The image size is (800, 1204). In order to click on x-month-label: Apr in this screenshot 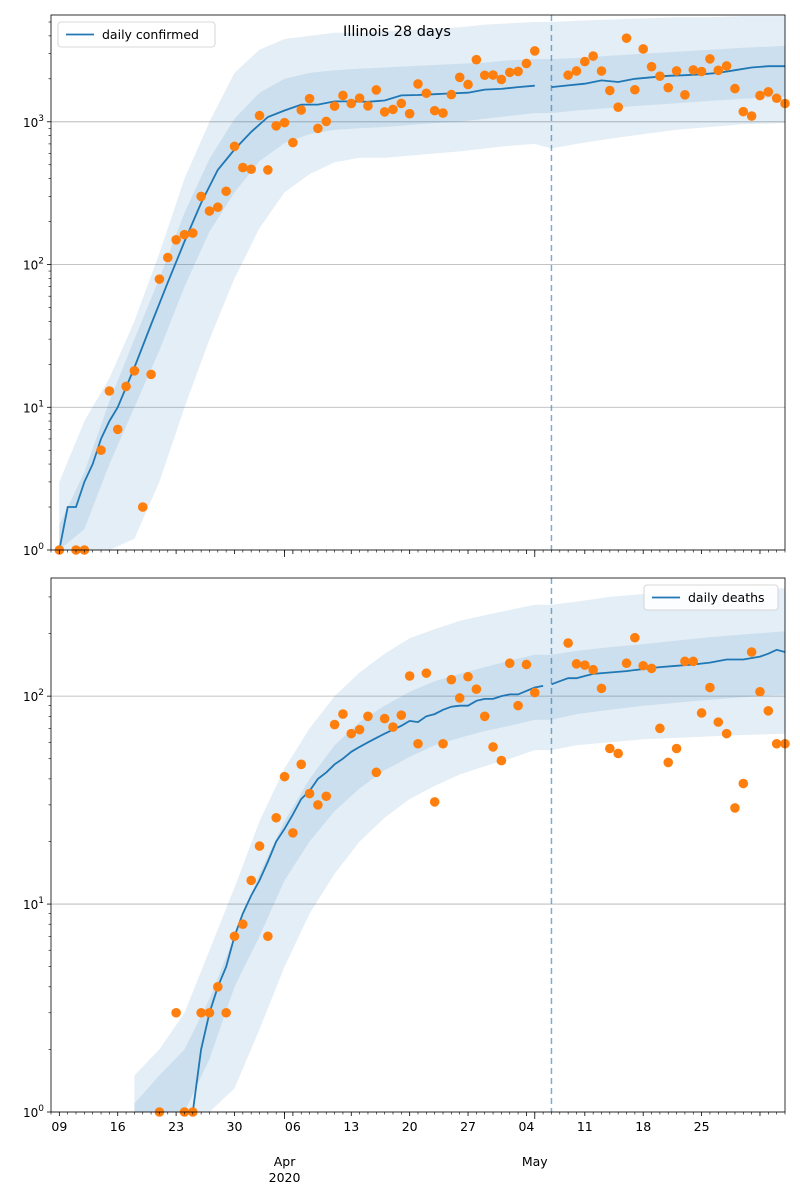, I will do `click(285, 1161)`.